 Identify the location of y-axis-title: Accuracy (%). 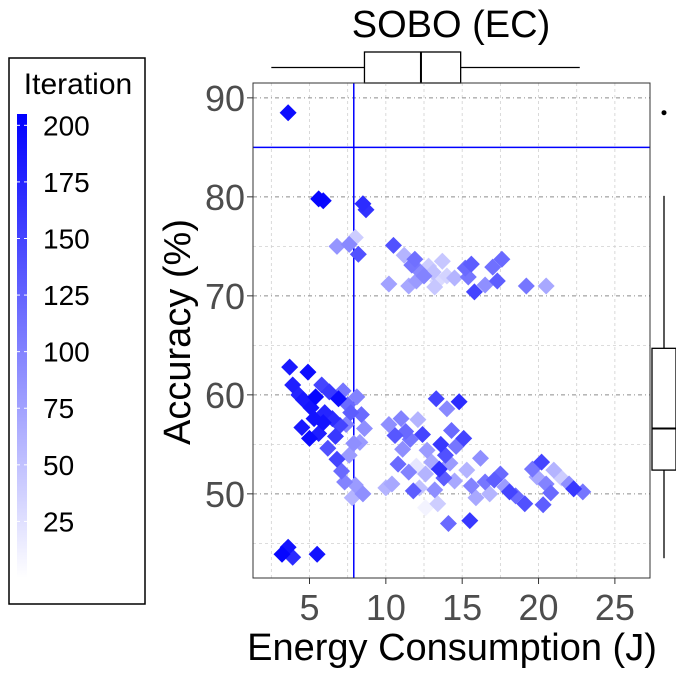
(178, 332).